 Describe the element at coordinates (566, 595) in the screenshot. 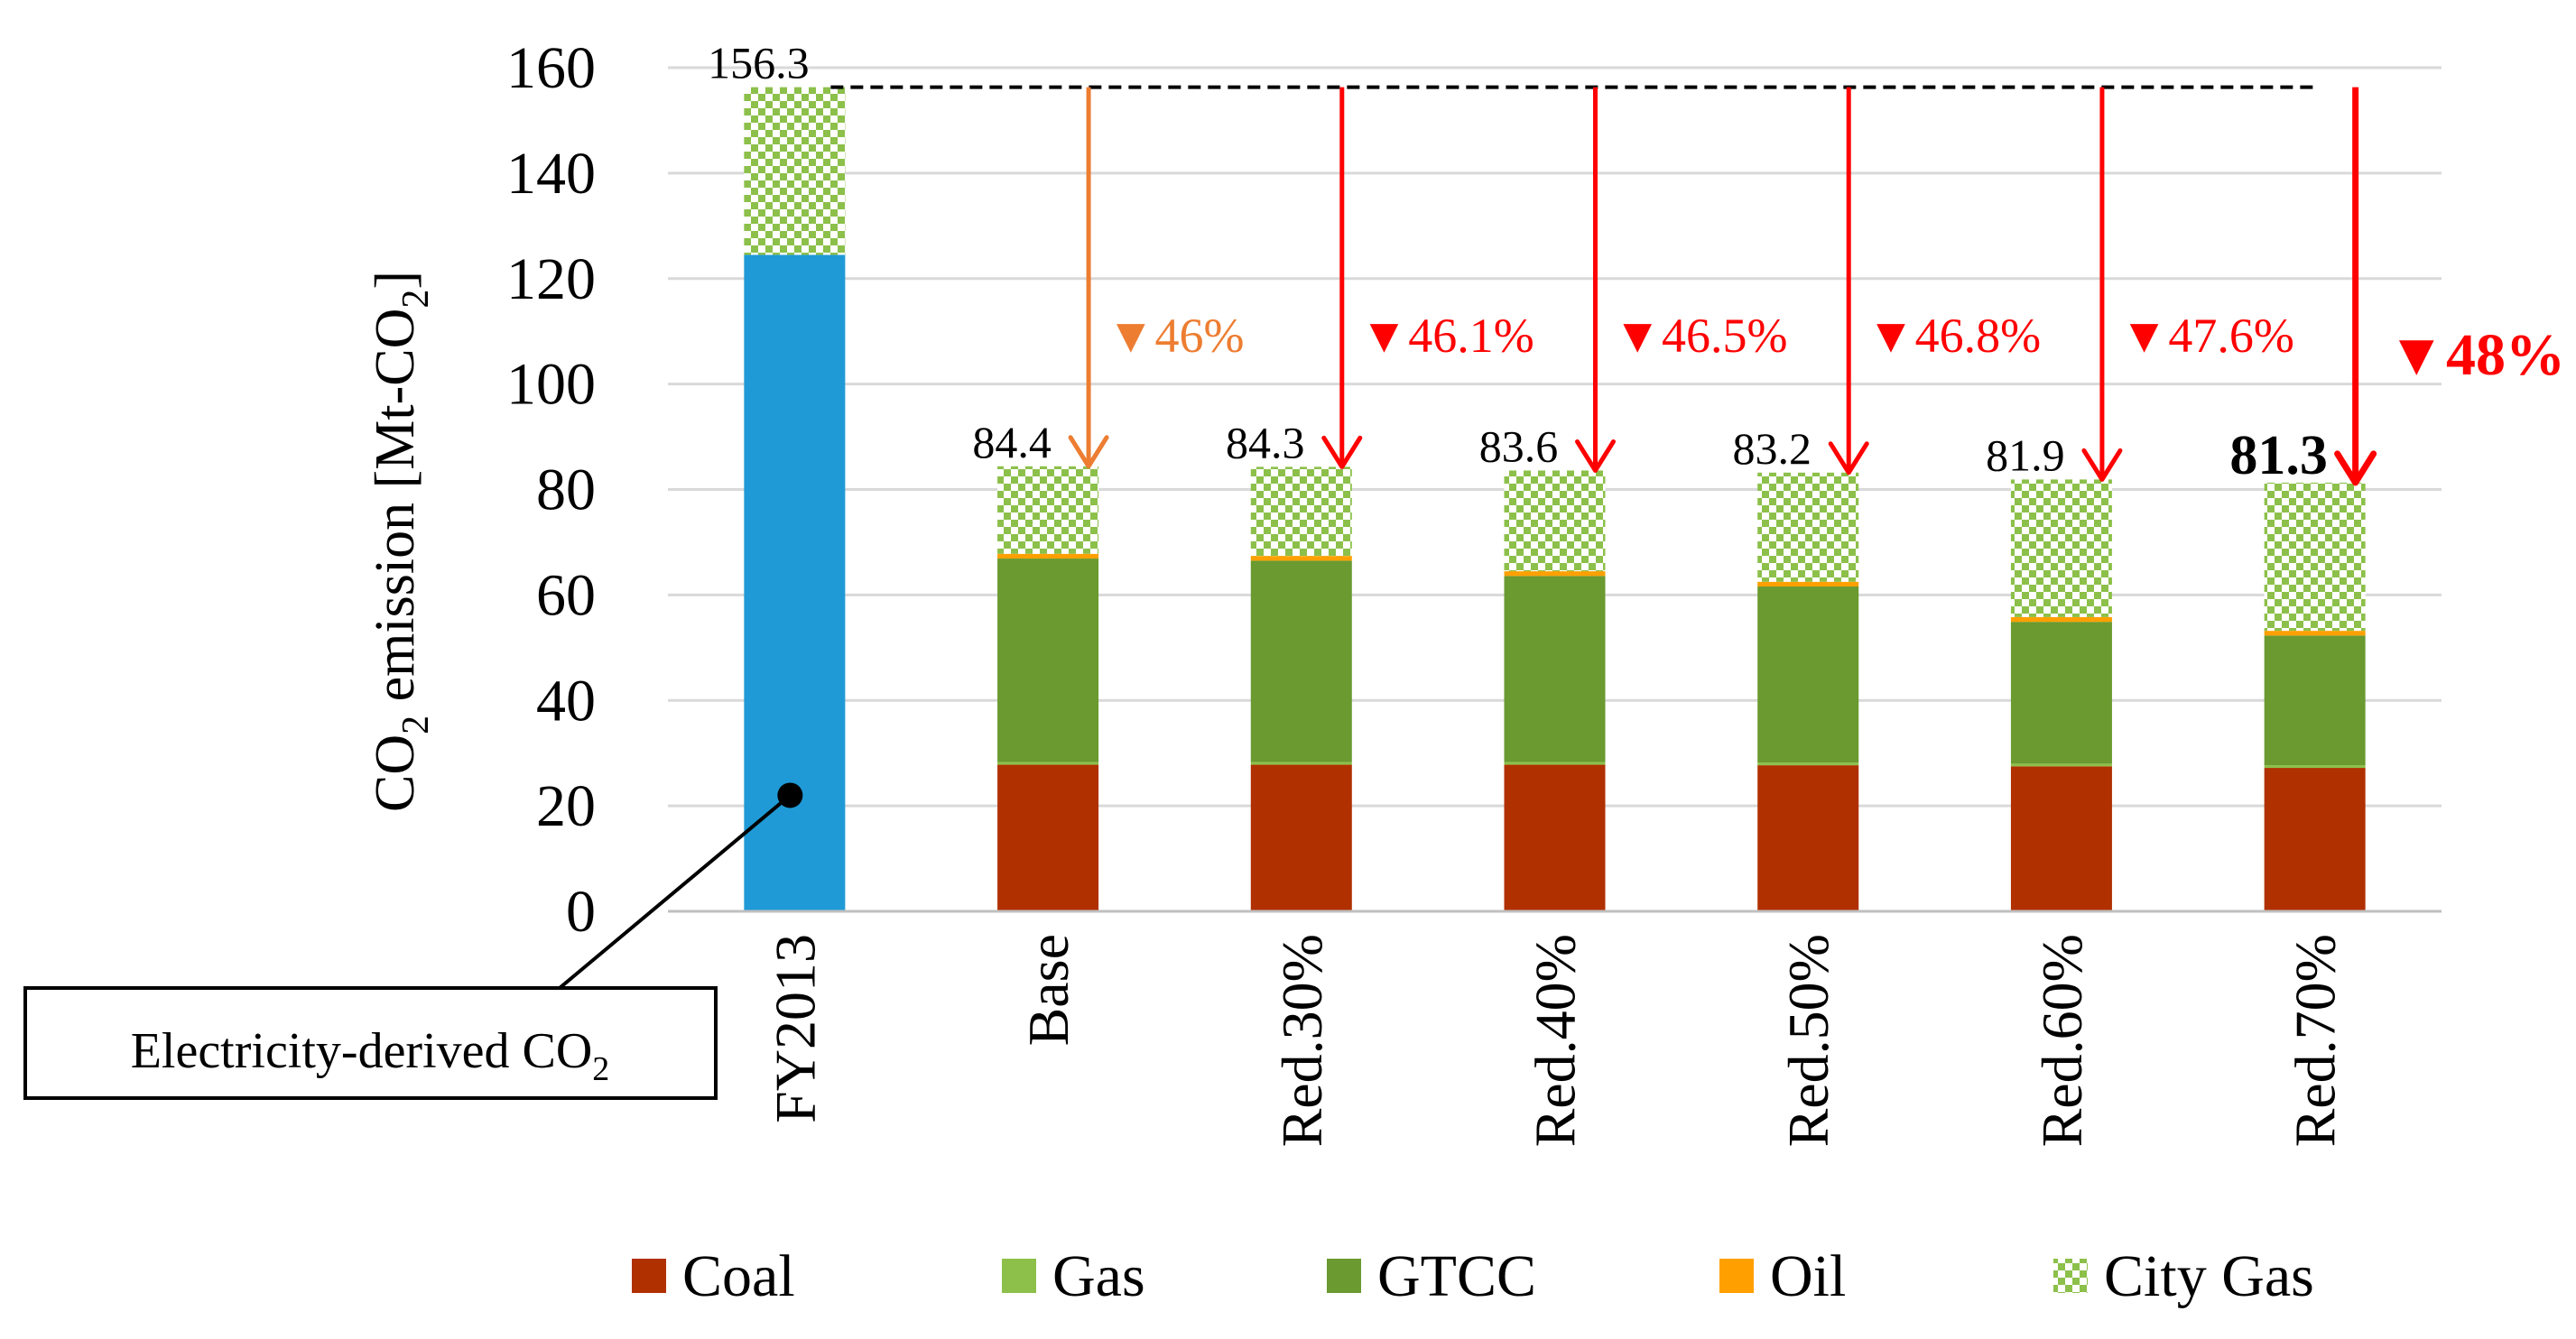

I see `y-tick-60: 60` at that location.